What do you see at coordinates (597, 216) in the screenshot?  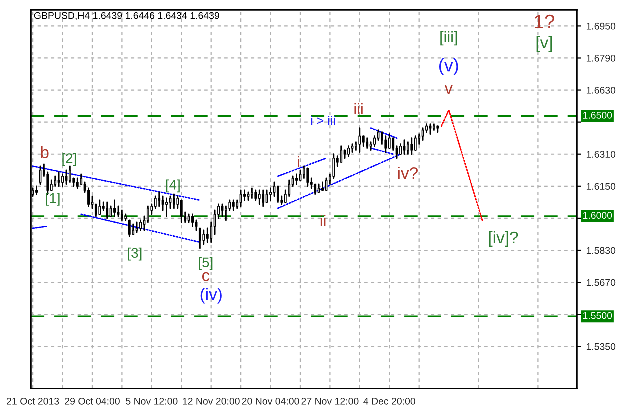 I see `ref-line-label: 1.6000` at bounding box center [597, 216].